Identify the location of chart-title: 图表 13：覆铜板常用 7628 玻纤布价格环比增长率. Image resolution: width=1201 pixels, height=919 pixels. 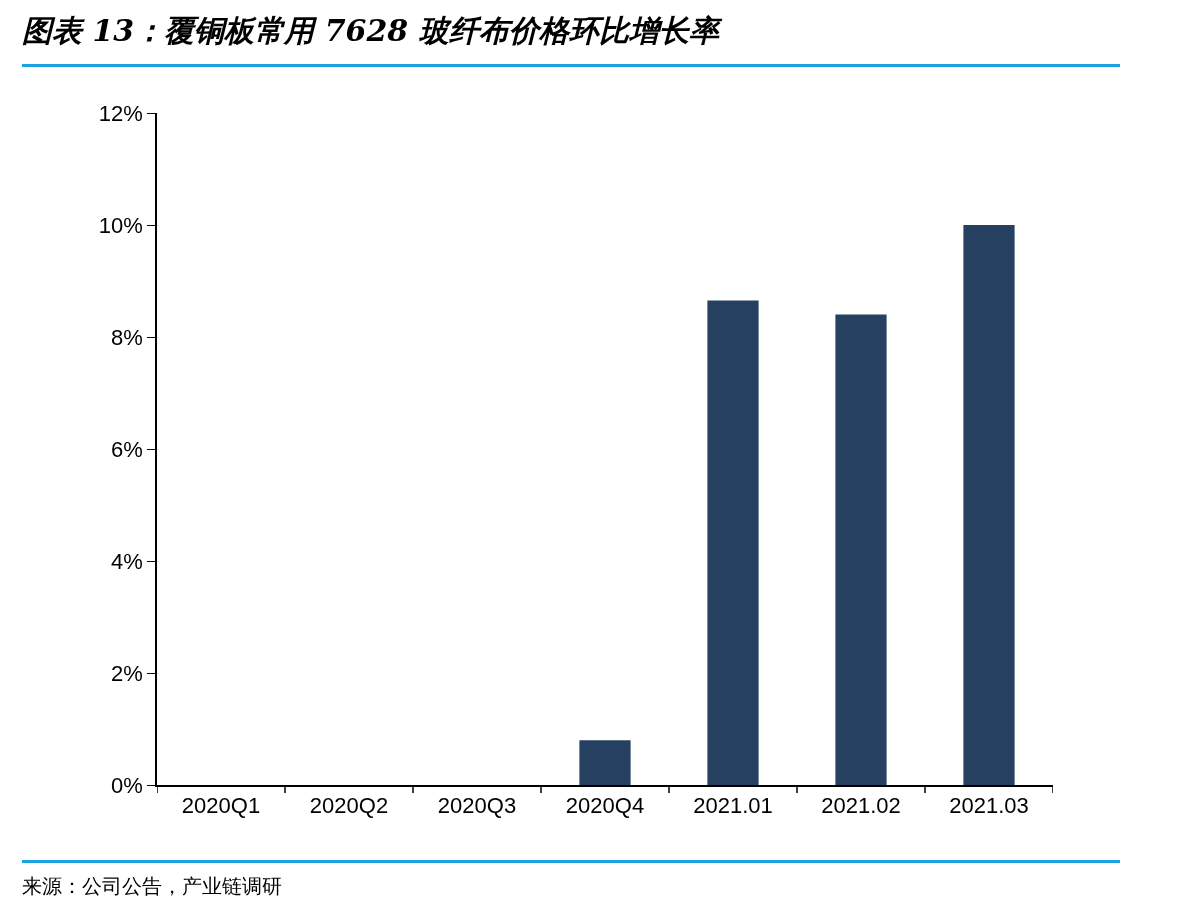
(571, 37).